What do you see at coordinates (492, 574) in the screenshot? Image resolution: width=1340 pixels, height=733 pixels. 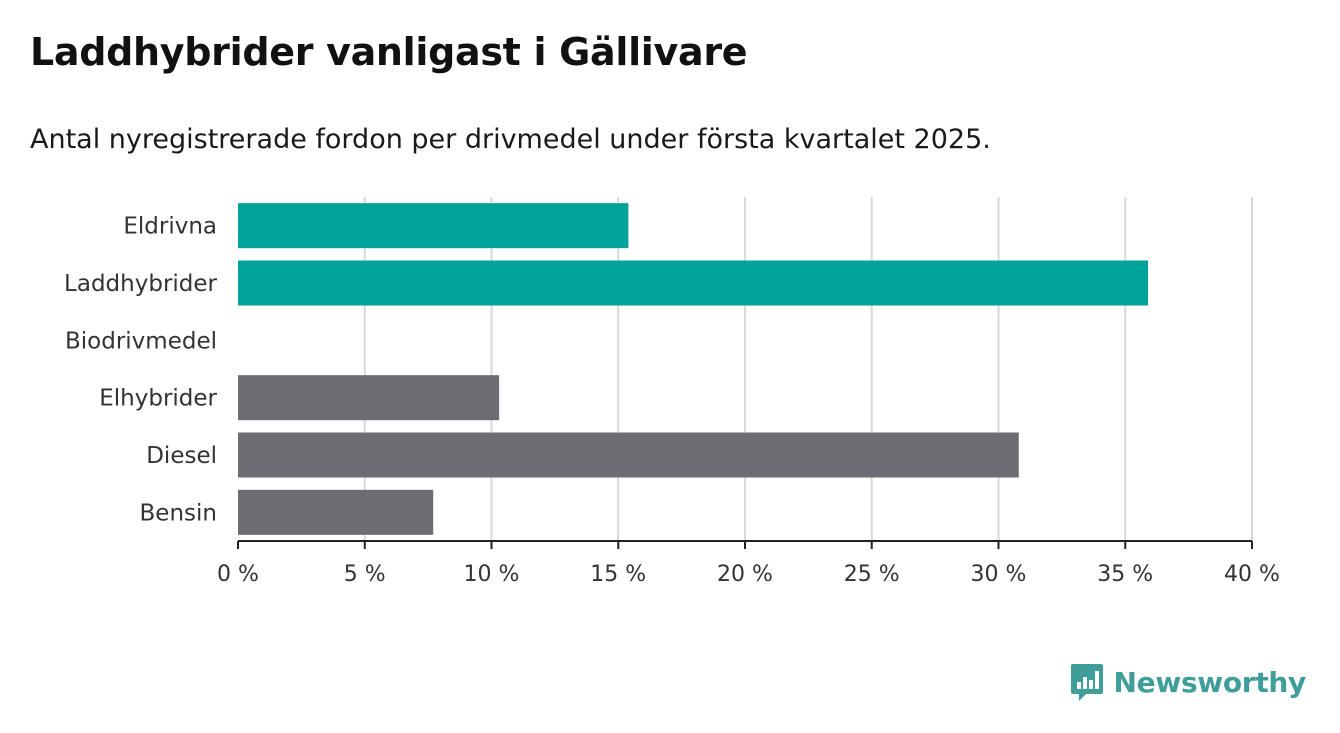 I see `x-tick-label: 10 %` at bounding box center [492, 574].